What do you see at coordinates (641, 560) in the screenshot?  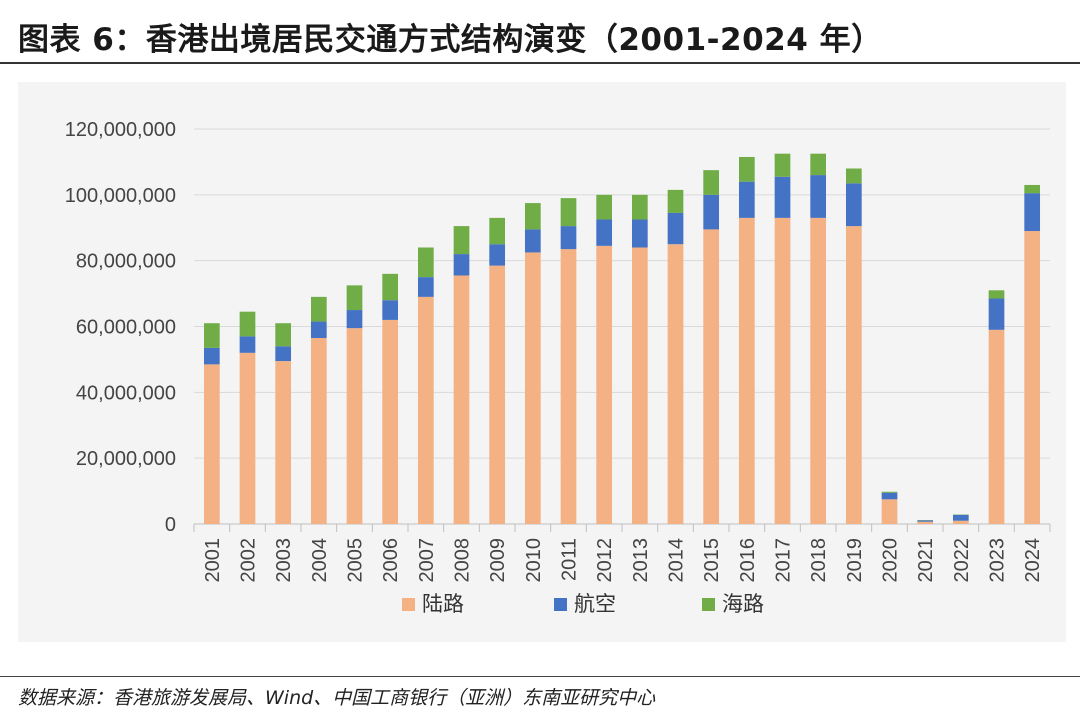 I see `x-tick-label: 2013` at bounding box center [641, 560].